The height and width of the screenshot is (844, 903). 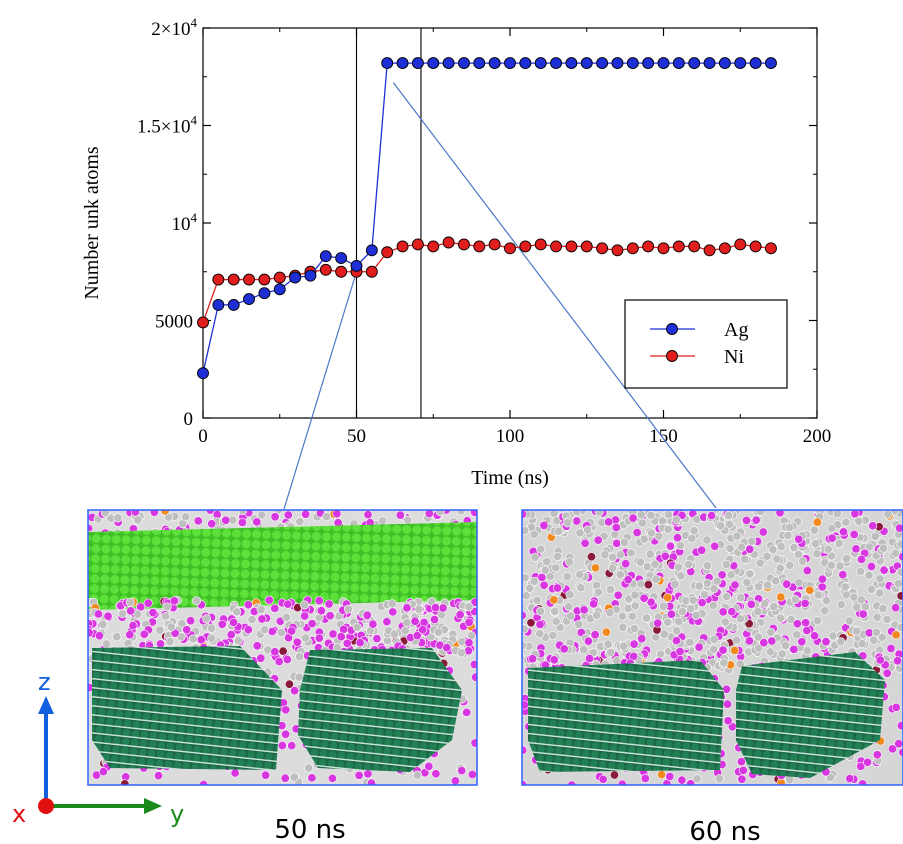 What do you see at coordinates (282, 566) in the screenshot?
I see `grain-light-green` at bounding box center [282, 566].